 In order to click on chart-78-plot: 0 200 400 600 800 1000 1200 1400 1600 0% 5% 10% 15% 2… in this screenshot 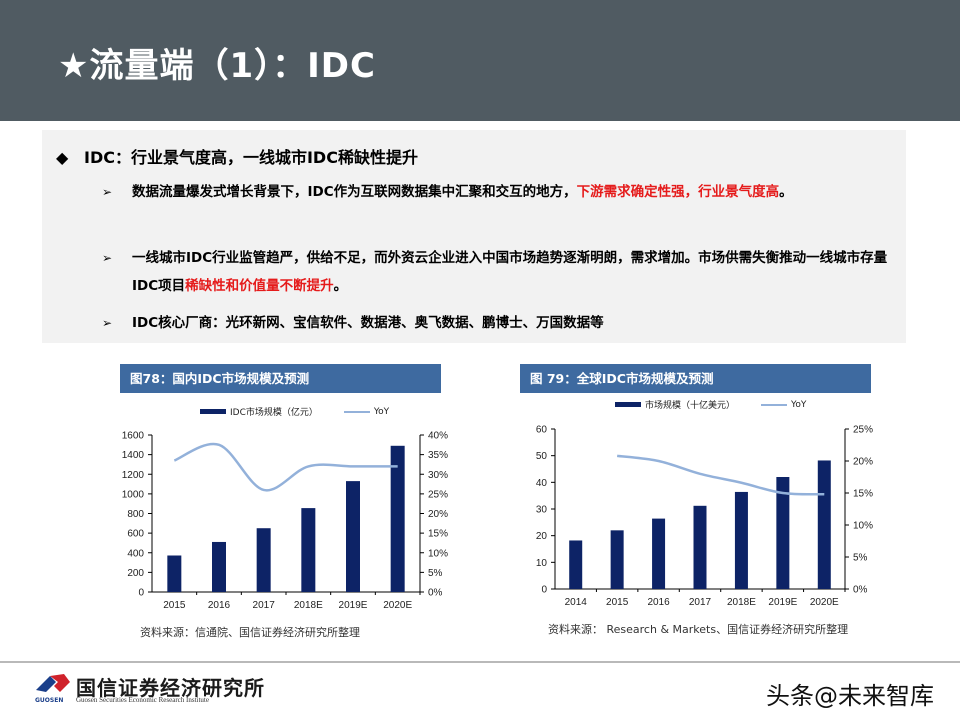, I will do `click(285, 521)`.